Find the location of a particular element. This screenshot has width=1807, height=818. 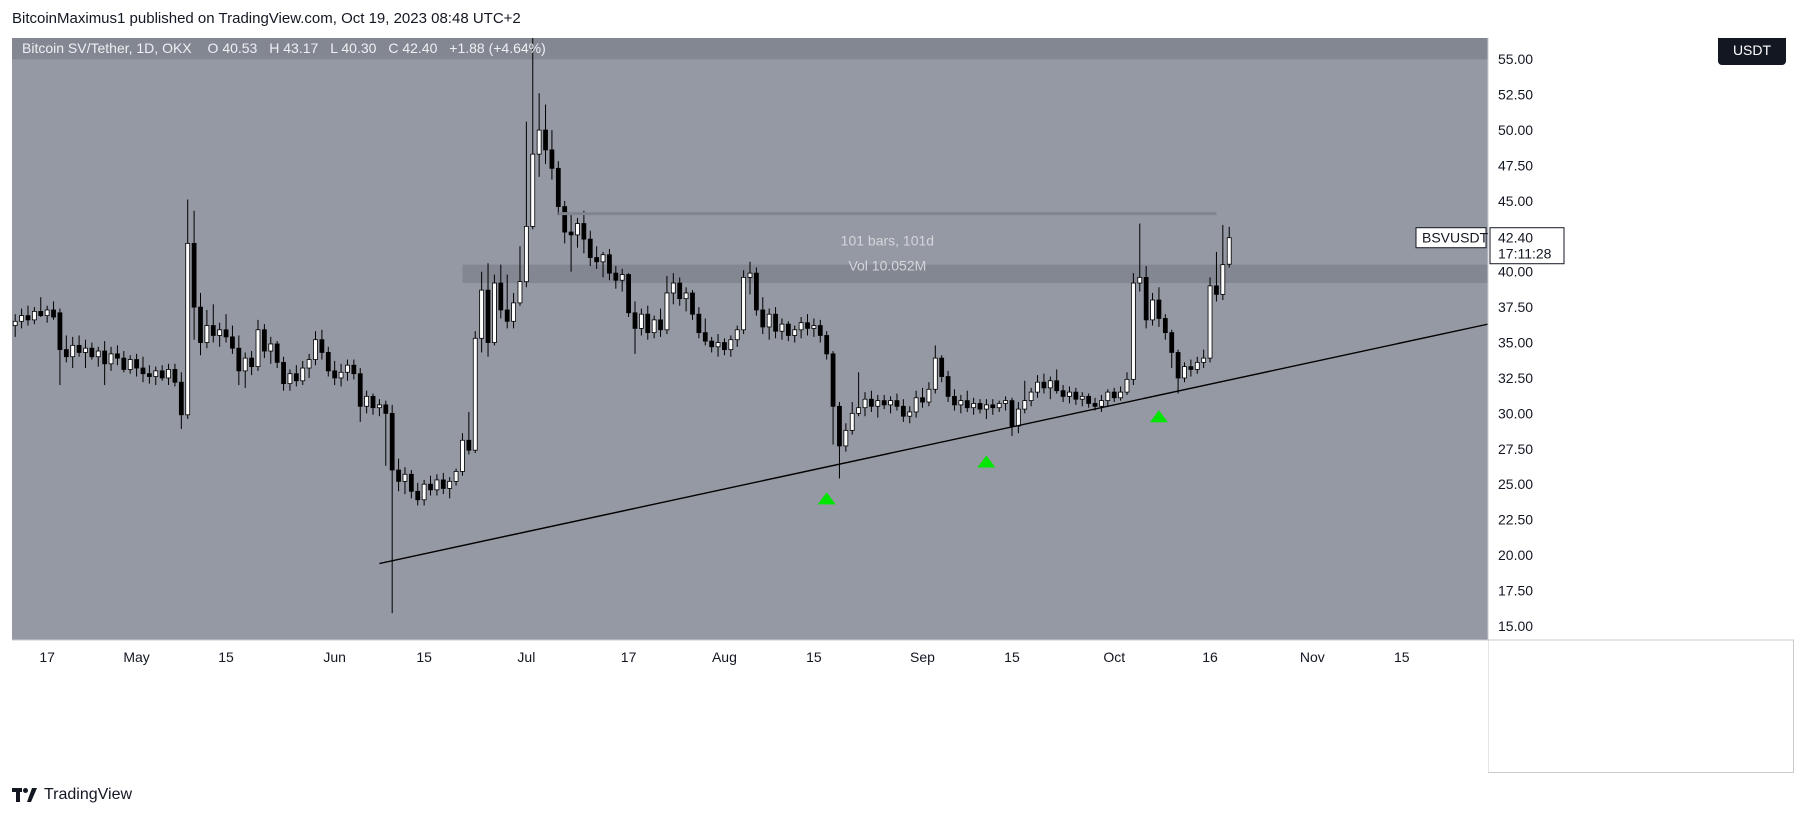

time-tick-label: Jul is located at coordinates (526, 657).